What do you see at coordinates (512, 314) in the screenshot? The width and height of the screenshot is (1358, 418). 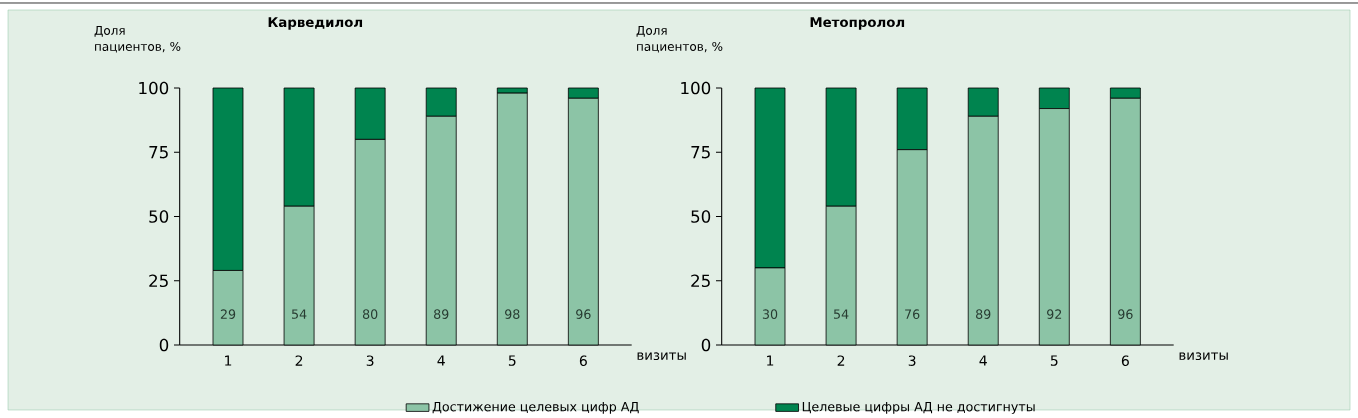 I see `data-label: 98` at bounding box center [512, 314].